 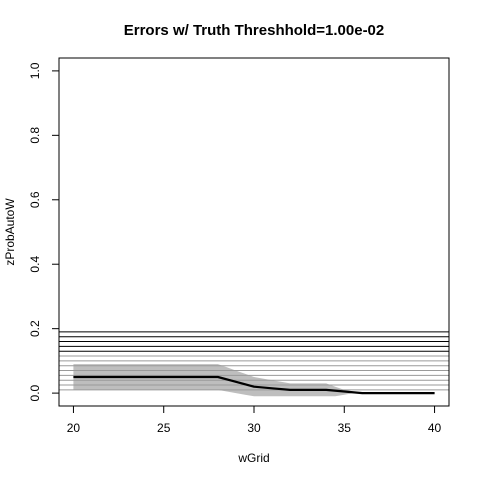 What do you see at coordinates (164, 428) in the screenshot?
I see `x-tick-label: 25` at bounding box center [164, 428].